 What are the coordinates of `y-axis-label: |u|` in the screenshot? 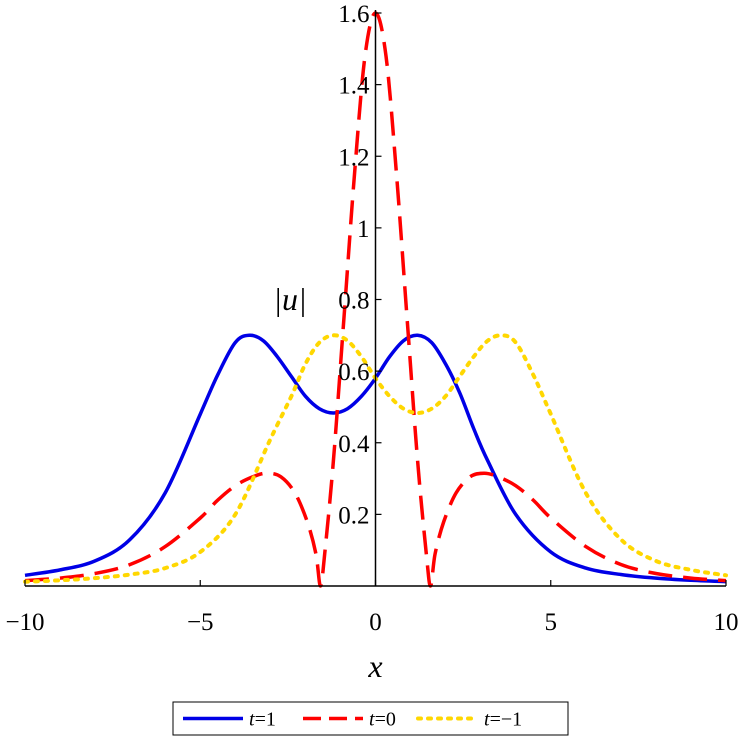 It's located at (290, 299).